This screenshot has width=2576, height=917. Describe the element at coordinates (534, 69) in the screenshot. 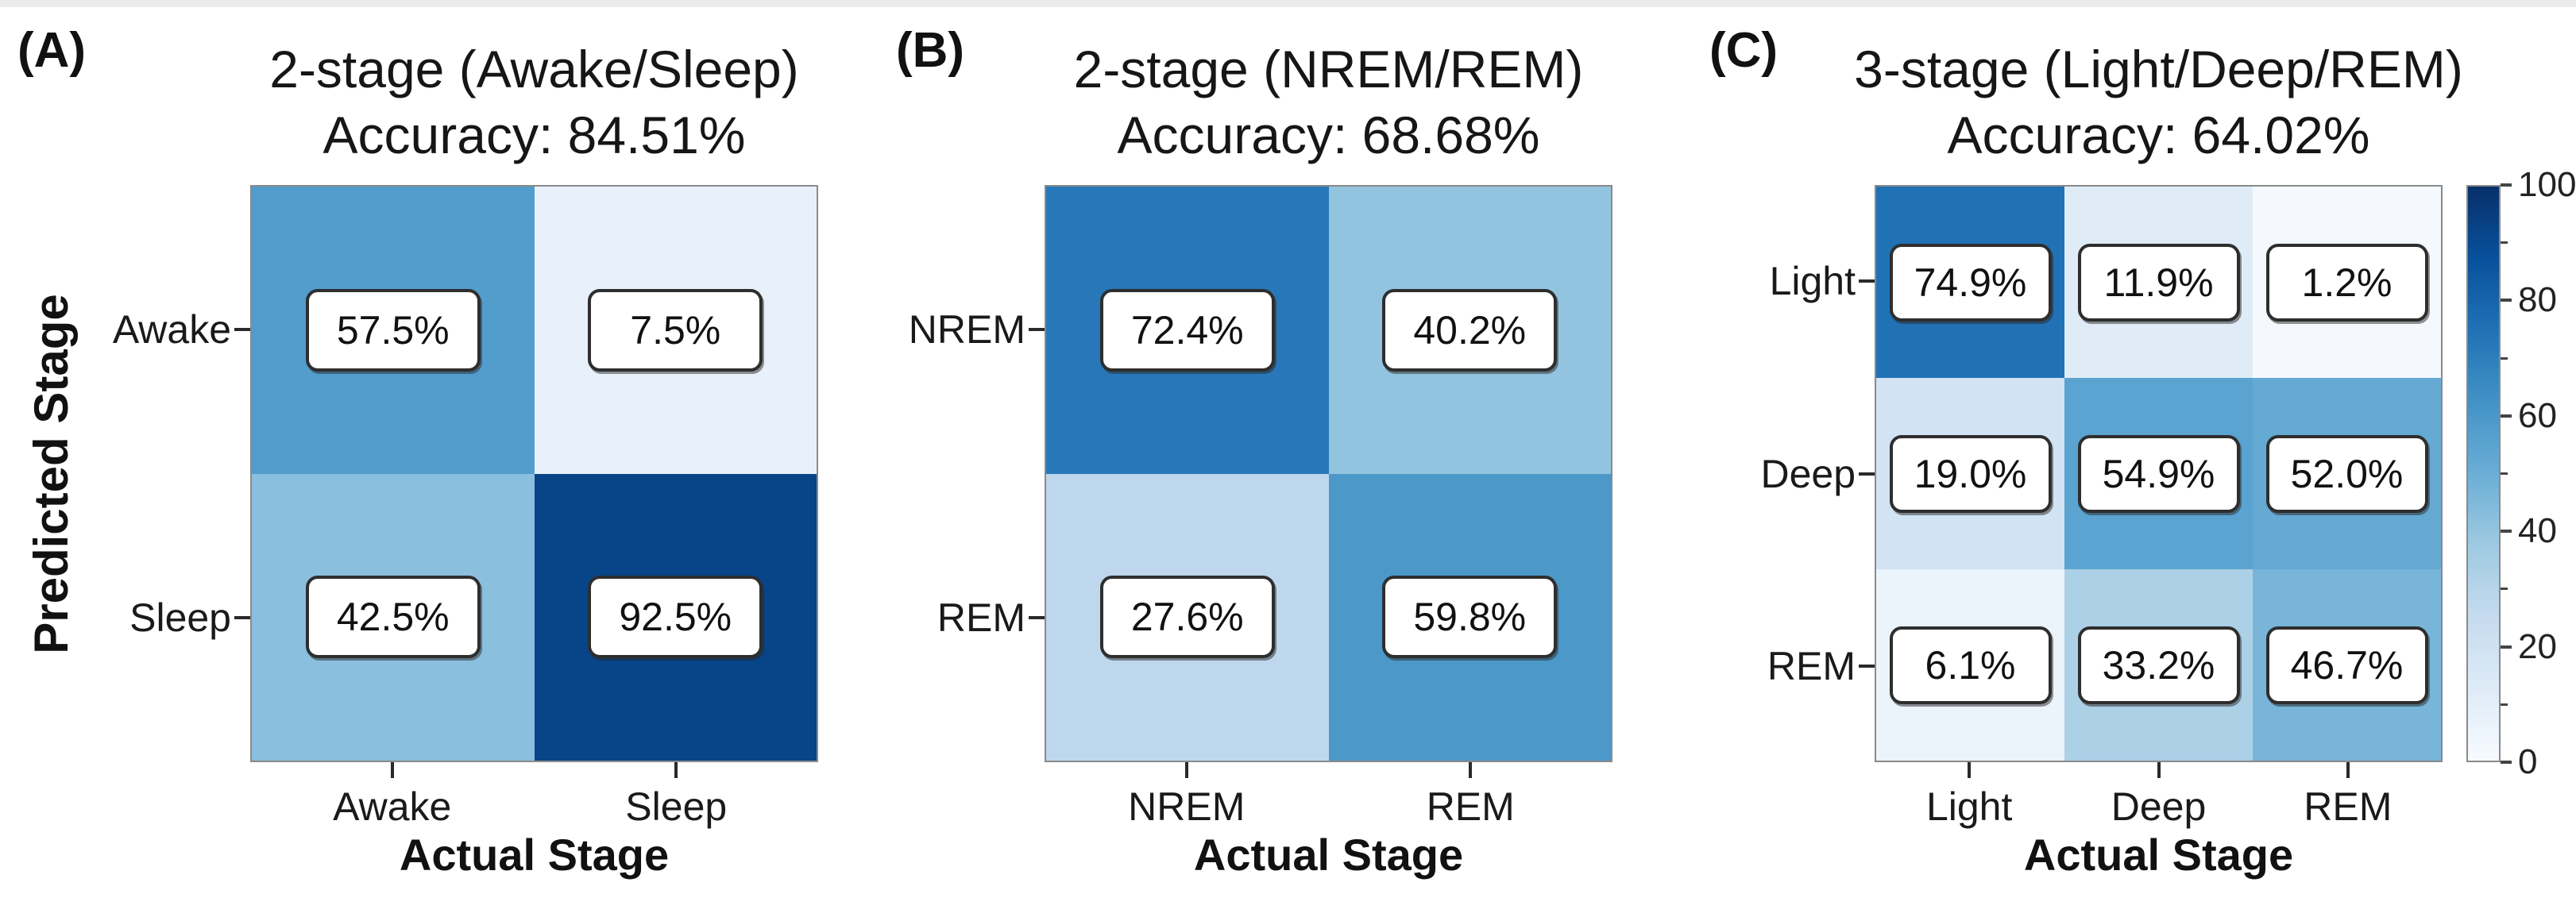

I see `panel-title-a-line1: 2-stage (Awake/Sleep)` at that location.